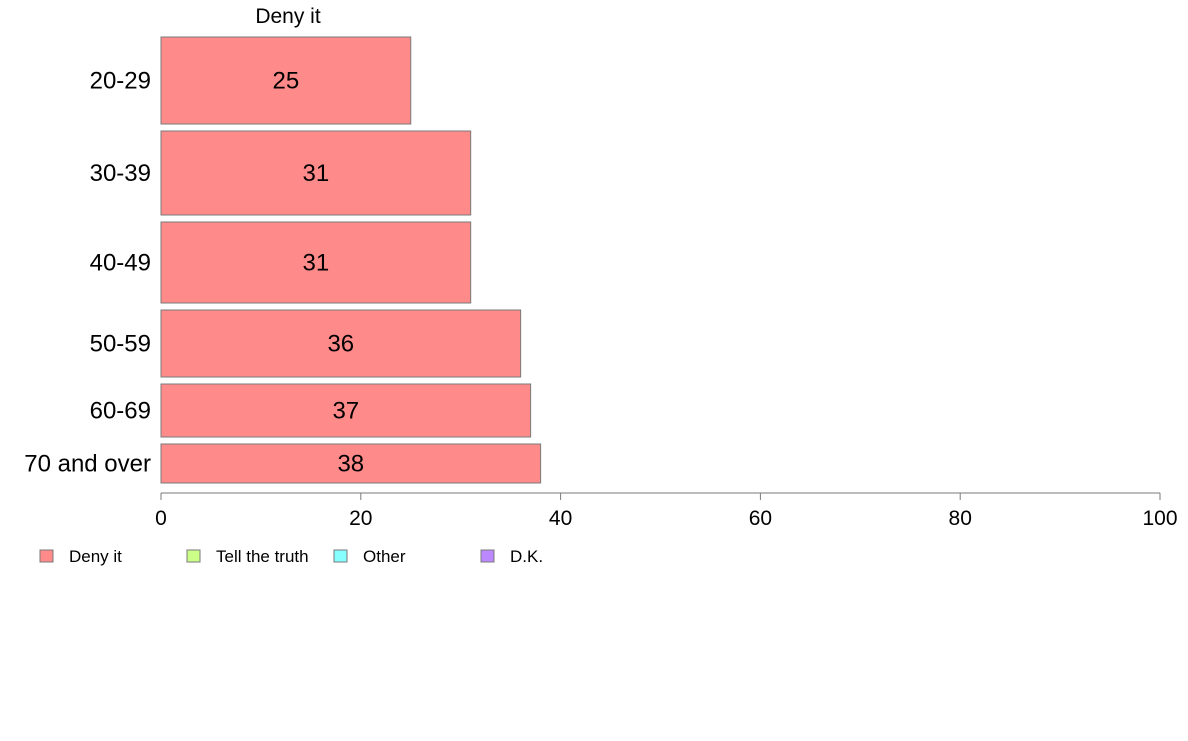 The width and height of the screenshot is (1188, 741). I want to click on x-tick-label: 80, so click(960, 518).